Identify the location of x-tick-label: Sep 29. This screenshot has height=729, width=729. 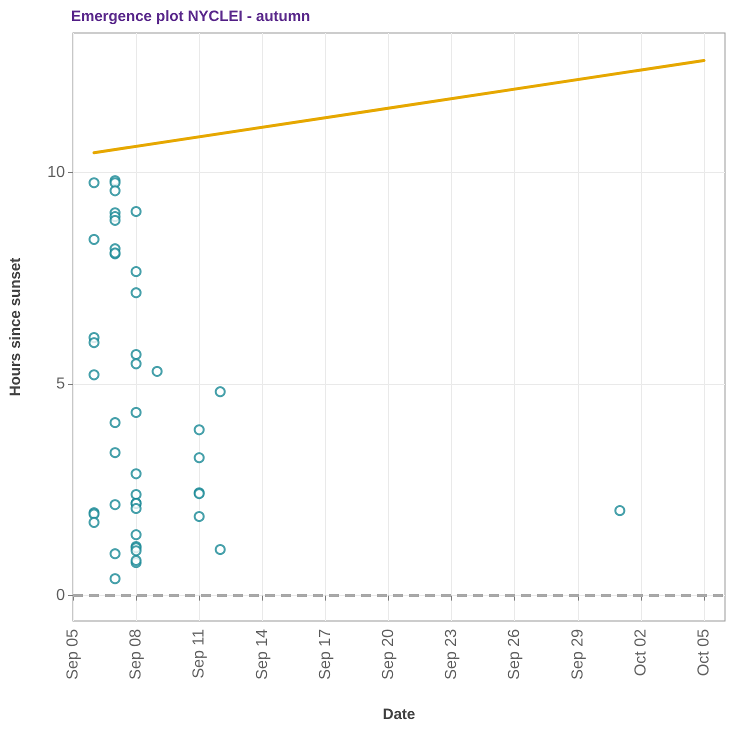
(577, 654).